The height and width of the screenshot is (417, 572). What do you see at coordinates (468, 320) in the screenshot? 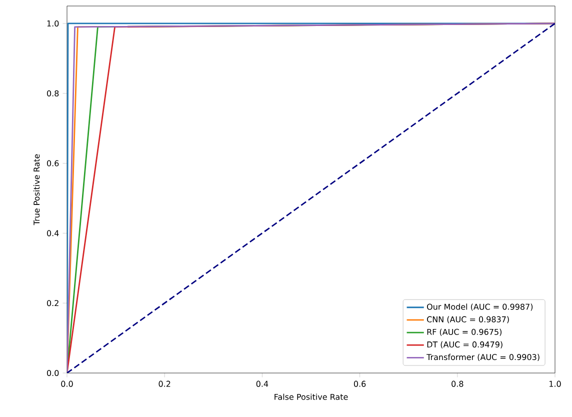
I see `legend-label: CNN (AUC = 0.9837)` at bounding box center [468, 320].